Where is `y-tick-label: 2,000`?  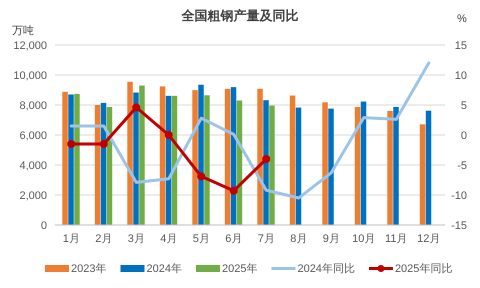
y-tick-label: 2,000 is located at coordinates (33, 196).